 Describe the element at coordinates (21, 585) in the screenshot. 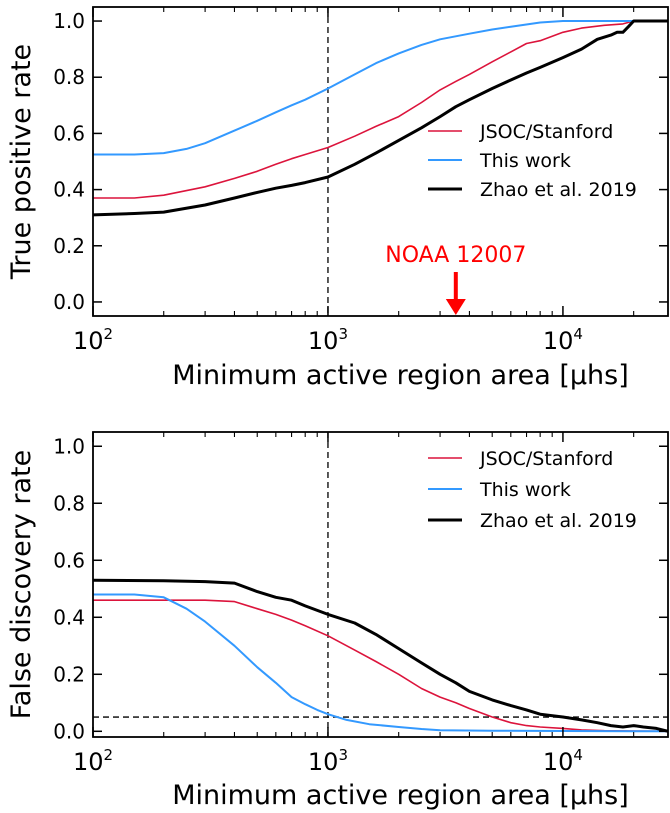

I see `y-axis-label: False discovery rate` at that location.